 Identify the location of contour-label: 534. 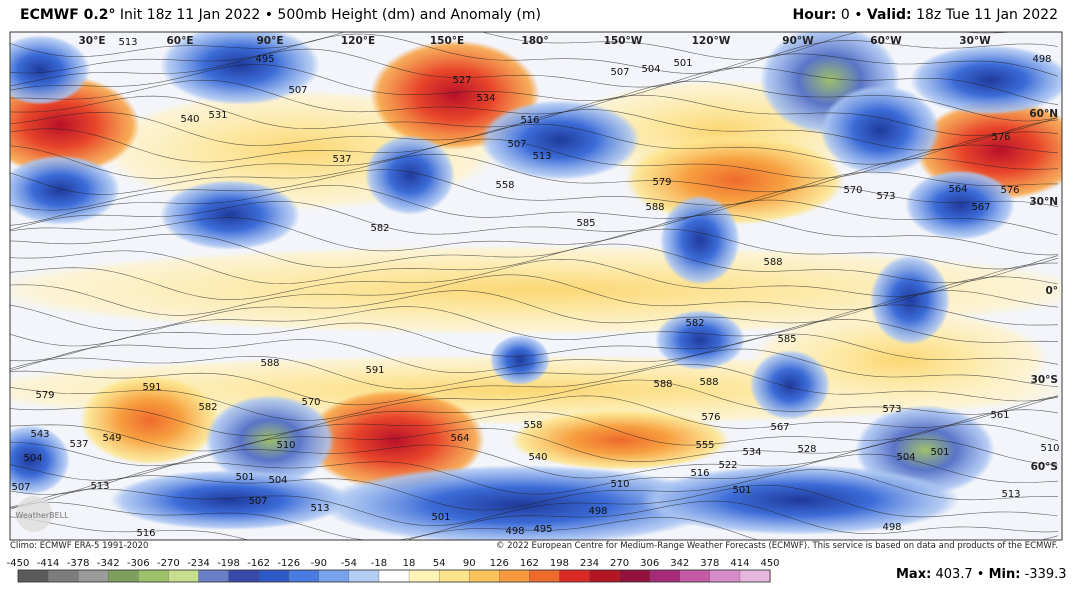
(751, 452).